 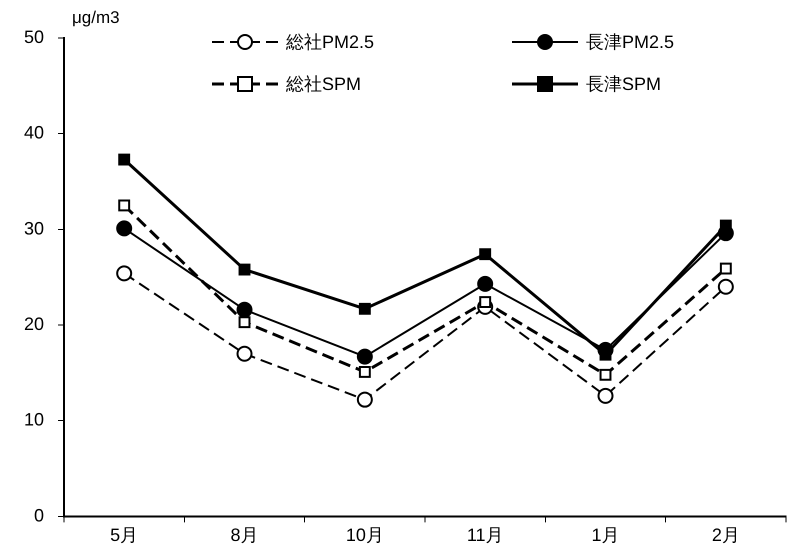 What do you see at coordinates (34, 132) in the screenshot?
I see `y-tick-label: 40` at bounding box center [34, 132].